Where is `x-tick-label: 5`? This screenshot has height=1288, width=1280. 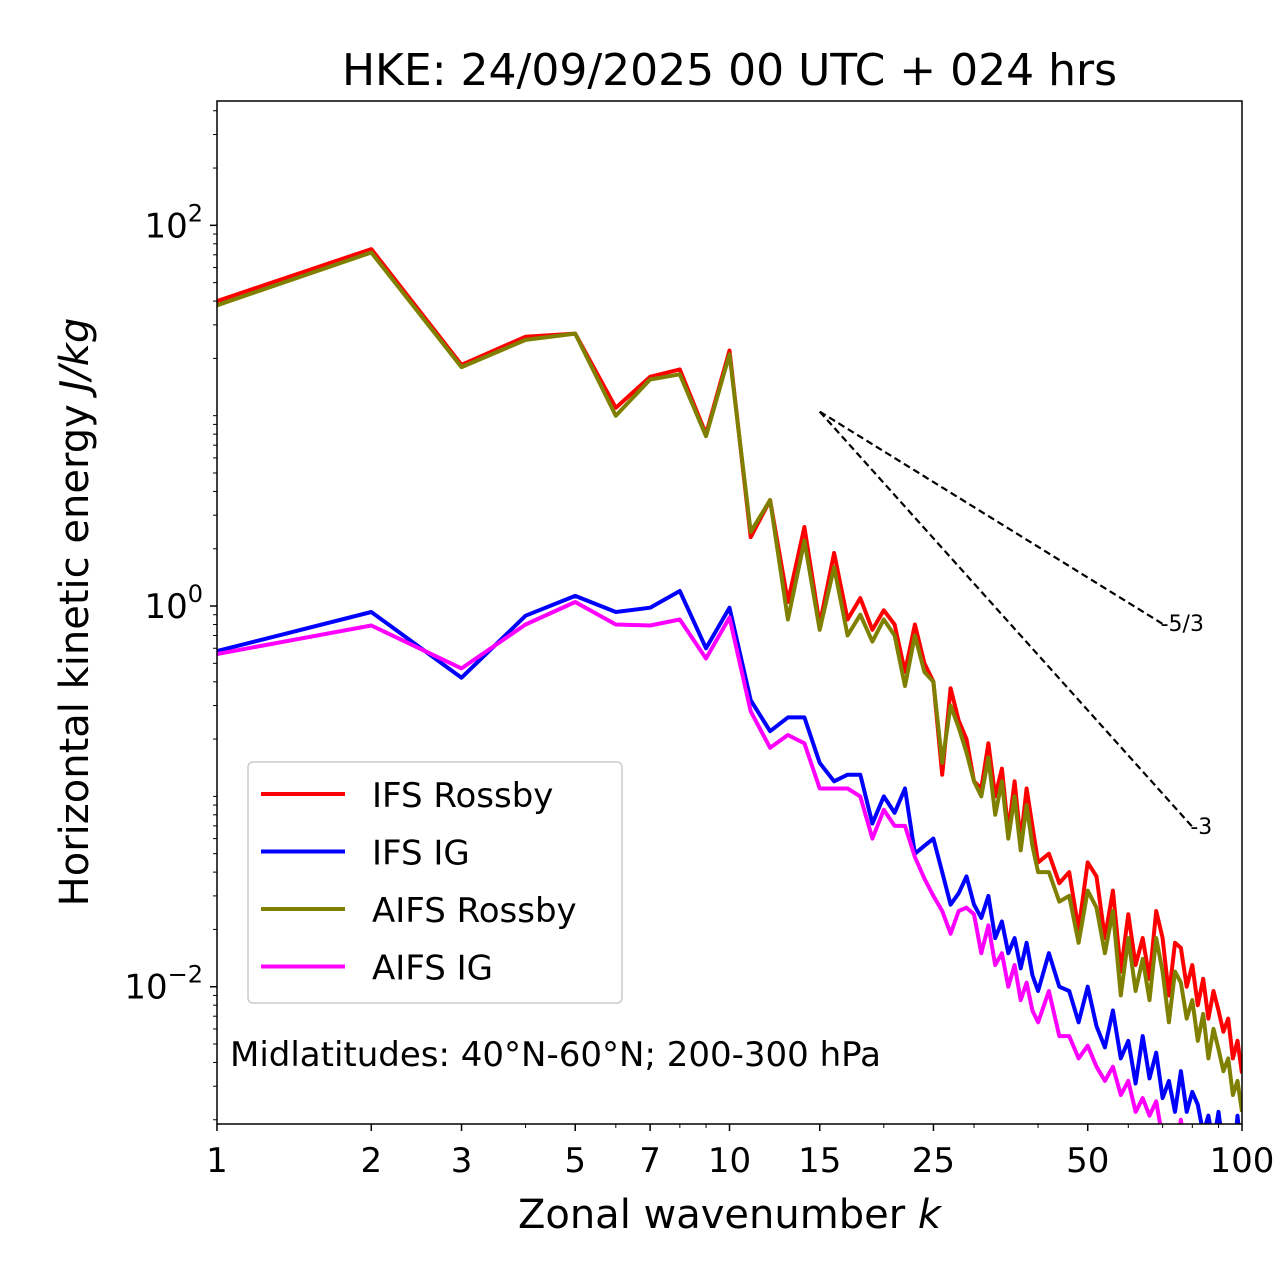 x-tick-label: 5 is located at coordinates (575, 1161).